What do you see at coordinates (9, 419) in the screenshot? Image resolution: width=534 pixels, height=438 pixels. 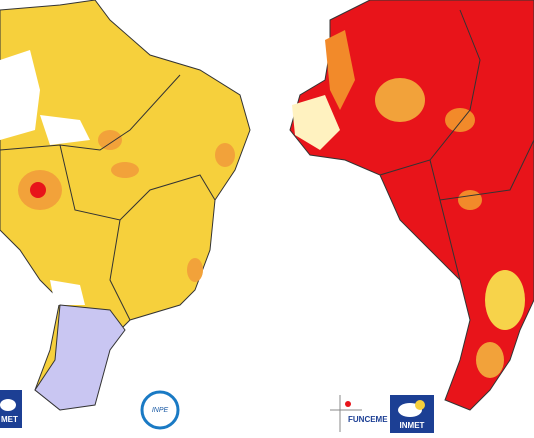 I see `logo-label: MET` at bounding box center [9, 419].